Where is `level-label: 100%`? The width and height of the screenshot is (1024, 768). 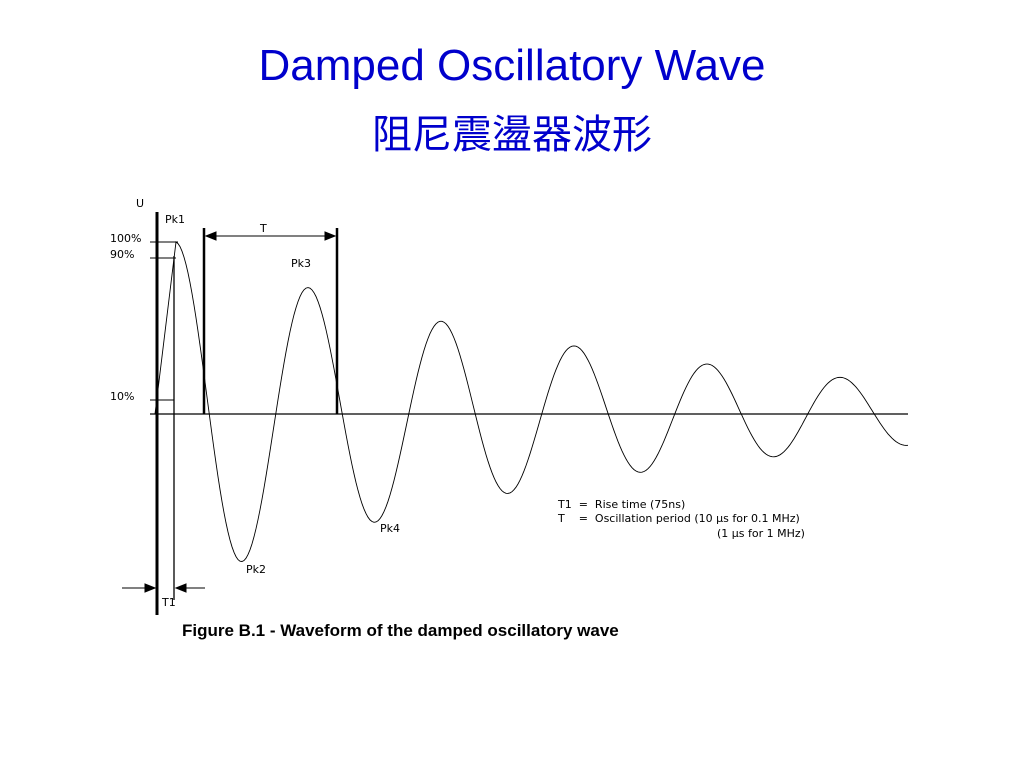 level-label: 100% is located at coordinates (125, 238).